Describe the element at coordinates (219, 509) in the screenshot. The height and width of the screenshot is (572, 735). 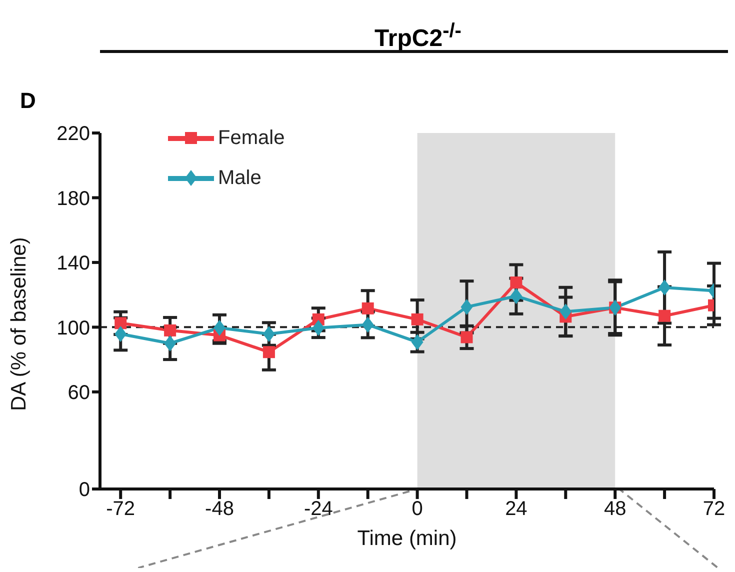
I see `x-tick-label: -48` at that location.